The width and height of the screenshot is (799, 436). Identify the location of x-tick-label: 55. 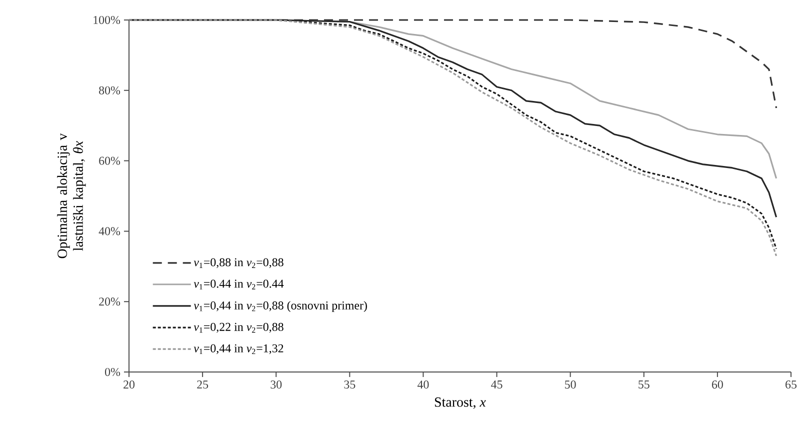
(644, 384).